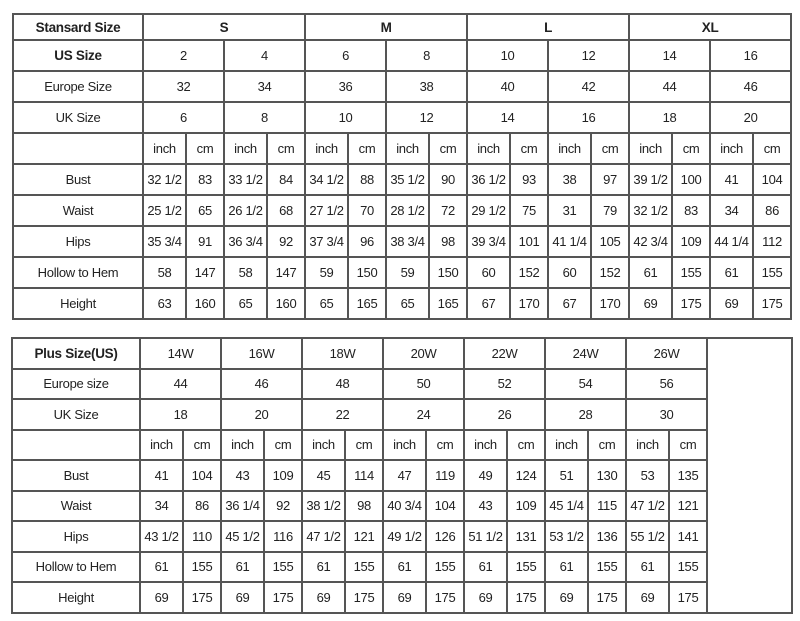 The width and height of the screenshot is (800, 621). Describe the element at coordinates (489, 241) in the screenshot. I see `measurement-value: 39 3/4` at that location.